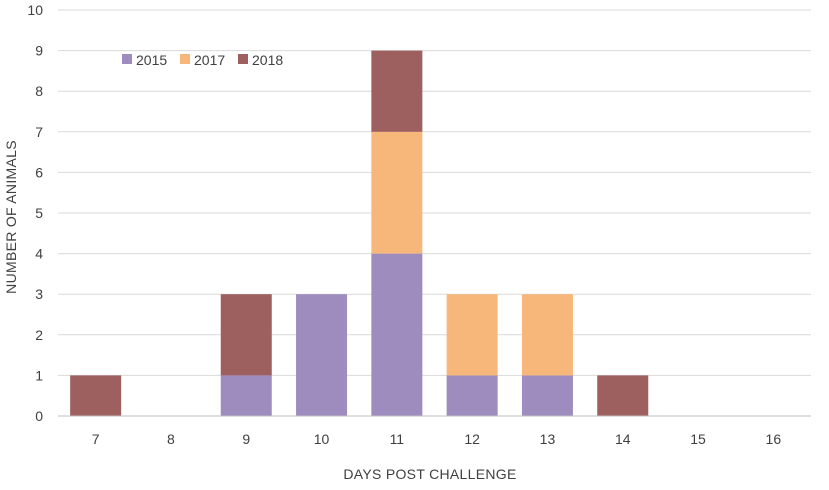 This screenshot has width=829, height=490. I want to click on x-tick-label: 9, so click(246, 439).